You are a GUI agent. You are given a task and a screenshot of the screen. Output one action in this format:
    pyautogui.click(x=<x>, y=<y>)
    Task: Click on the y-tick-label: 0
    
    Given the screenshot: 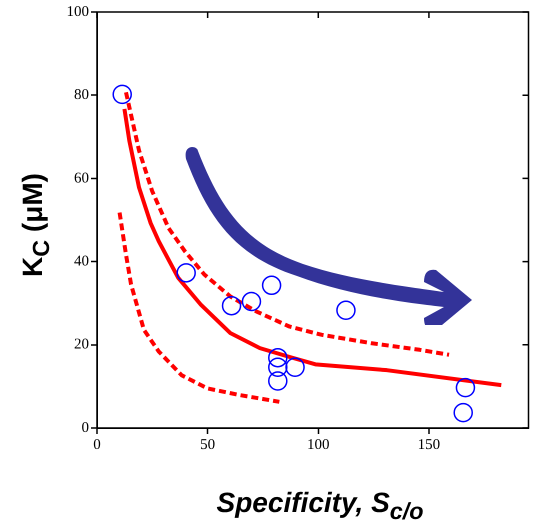 What is the action you would take?
    pyautogui.click(x=85, y=428)
    